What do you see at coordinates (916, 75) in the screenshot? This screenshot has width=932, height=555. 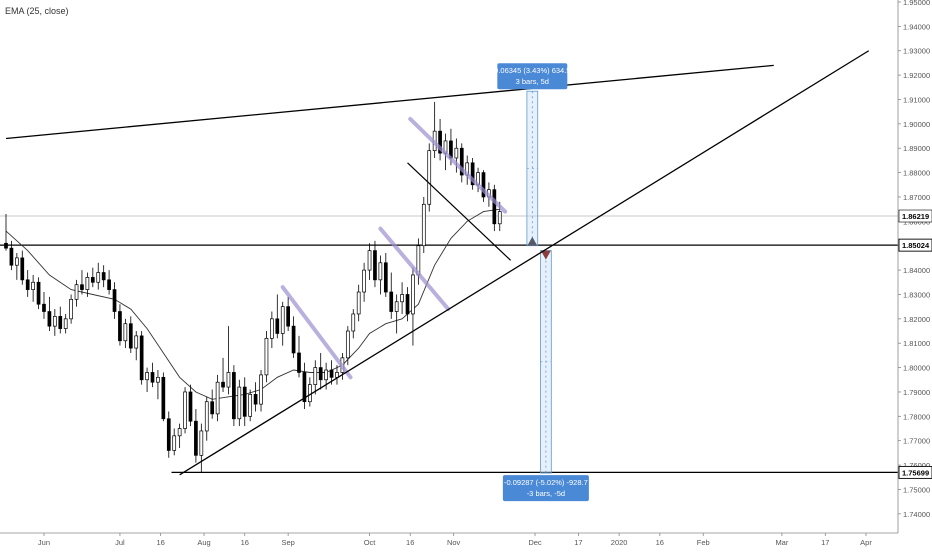 I see `y-tick-label: 1.92000` at bounding box center [916, 75].